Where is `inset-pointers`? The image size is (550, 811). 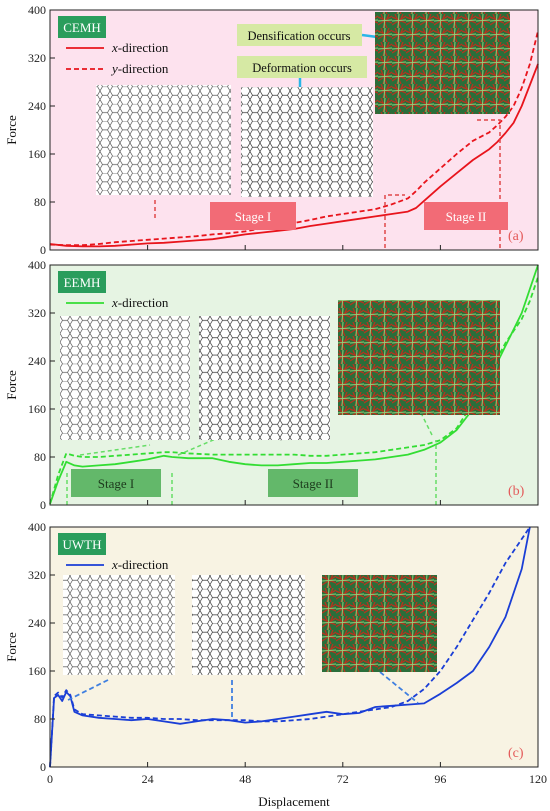 inset-pointers is located at coordinates (243, 694).